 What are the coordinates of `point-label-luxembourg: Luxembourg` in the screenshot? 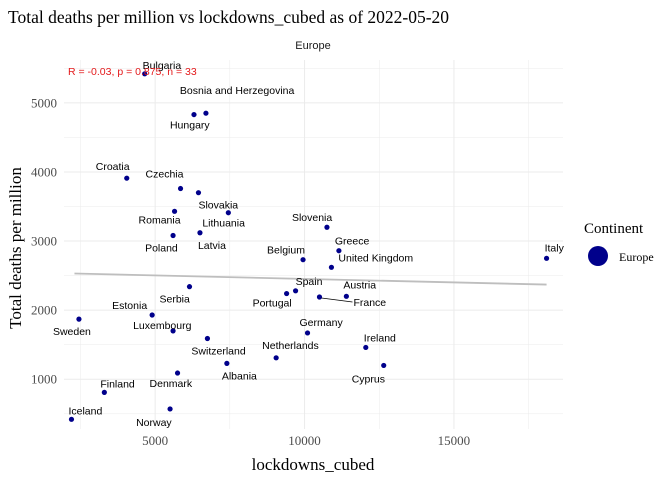 It's located at (162, 326).